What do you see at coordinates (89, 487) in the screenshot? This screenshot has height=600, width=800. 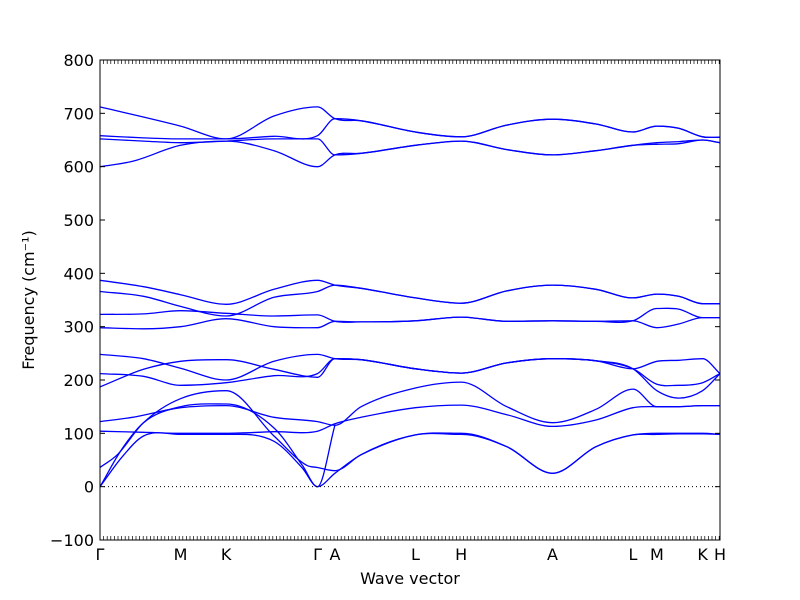 I see `y-tick-label: 0` at bounding box center [89, 487].